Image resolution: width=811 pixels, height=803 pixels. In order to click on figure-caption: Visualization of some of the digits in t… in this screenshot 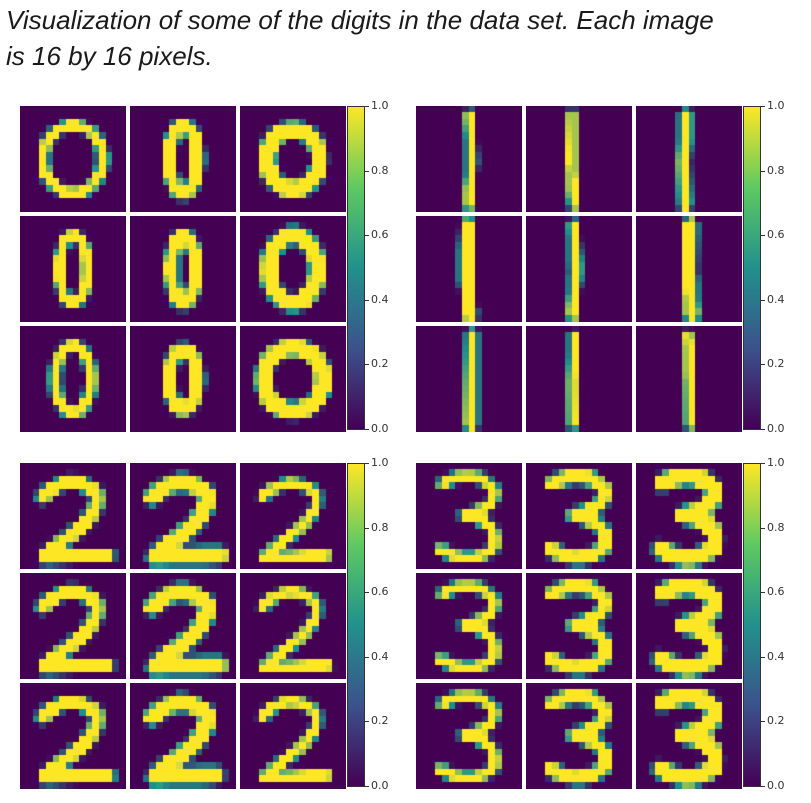, I will do `click(406, 38)`.